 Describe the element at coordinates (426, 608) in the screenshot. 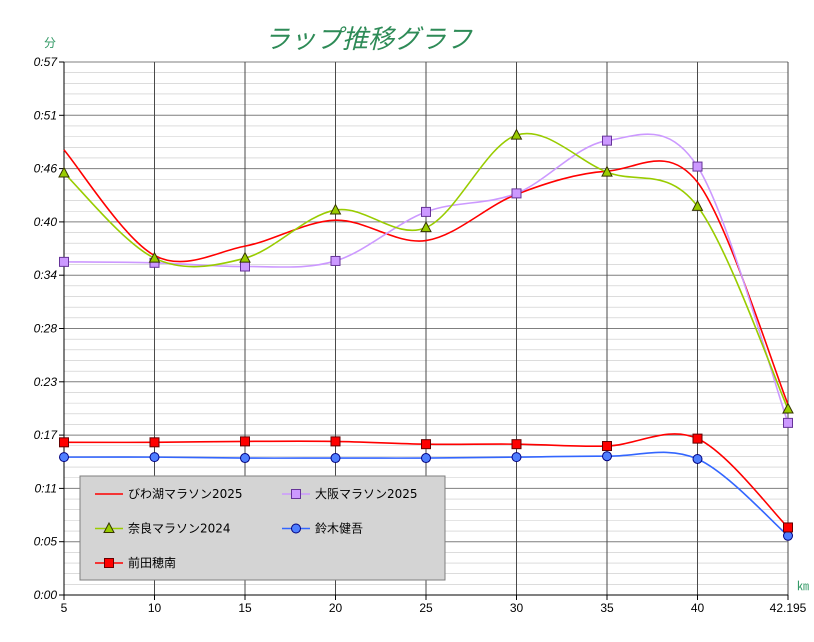

I see `x-tick-label: 25` at that location.